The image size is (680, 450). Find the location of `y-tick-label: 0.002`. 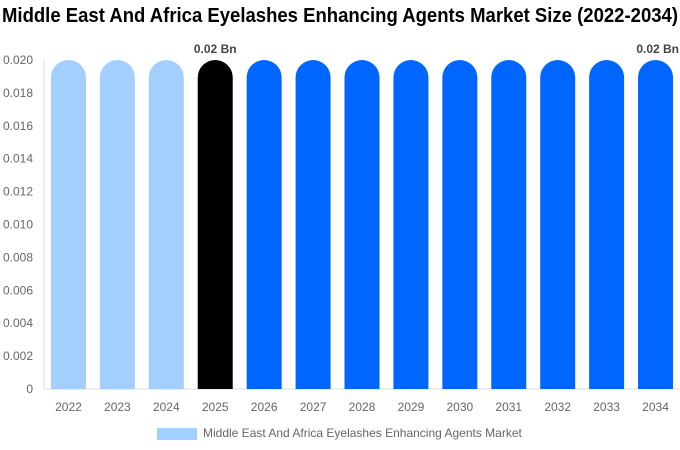

y-tick-label: 0.002 is located at coordinates (18, 356).